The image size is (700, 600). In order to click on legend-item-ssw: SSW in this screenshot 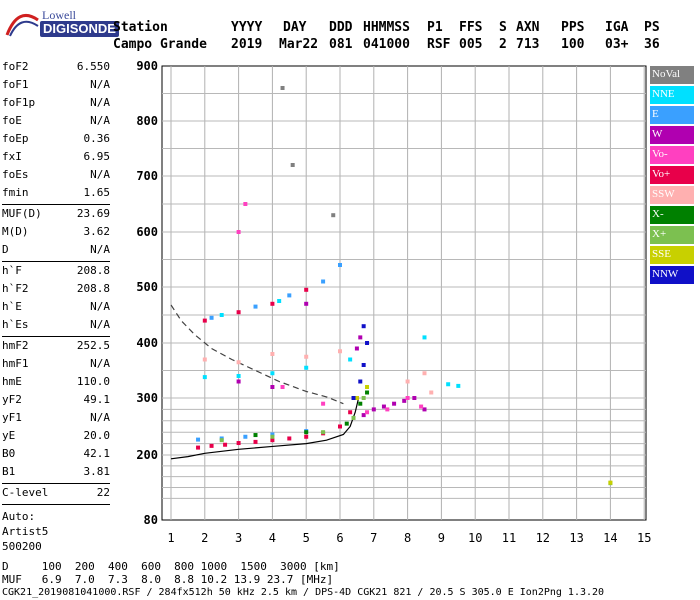, I will do `click(672, 195)`.